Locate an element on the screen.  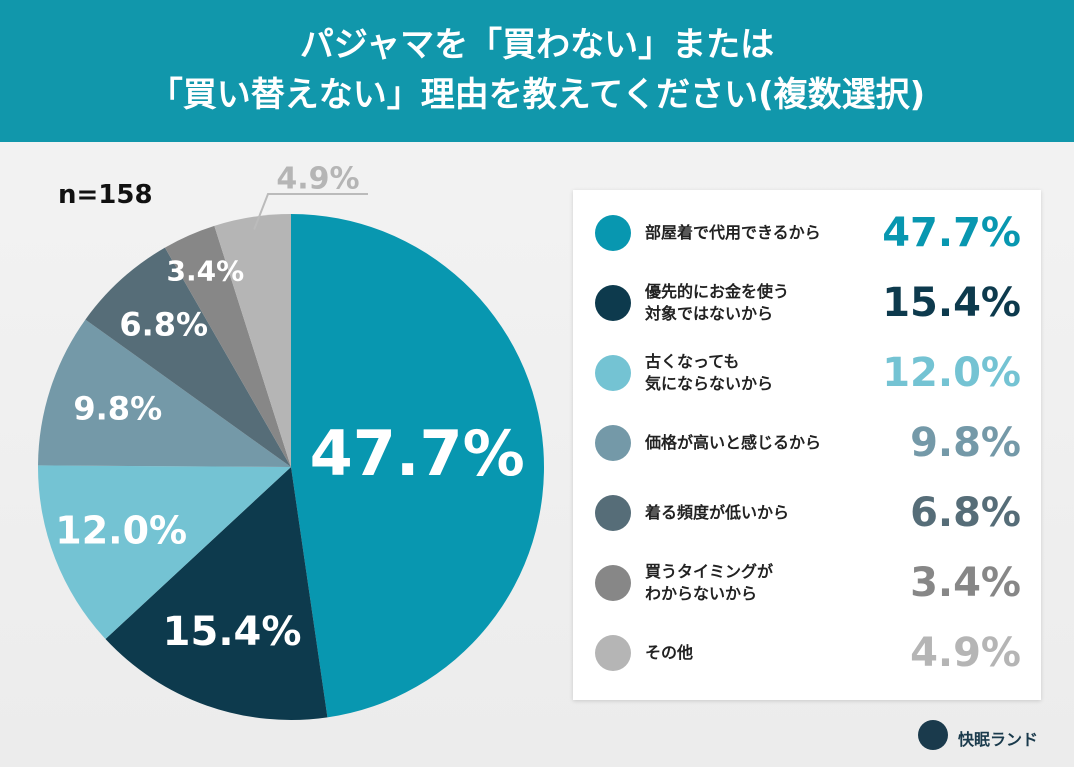
legend-value: 4.9% is located at coordinates (965, 653).